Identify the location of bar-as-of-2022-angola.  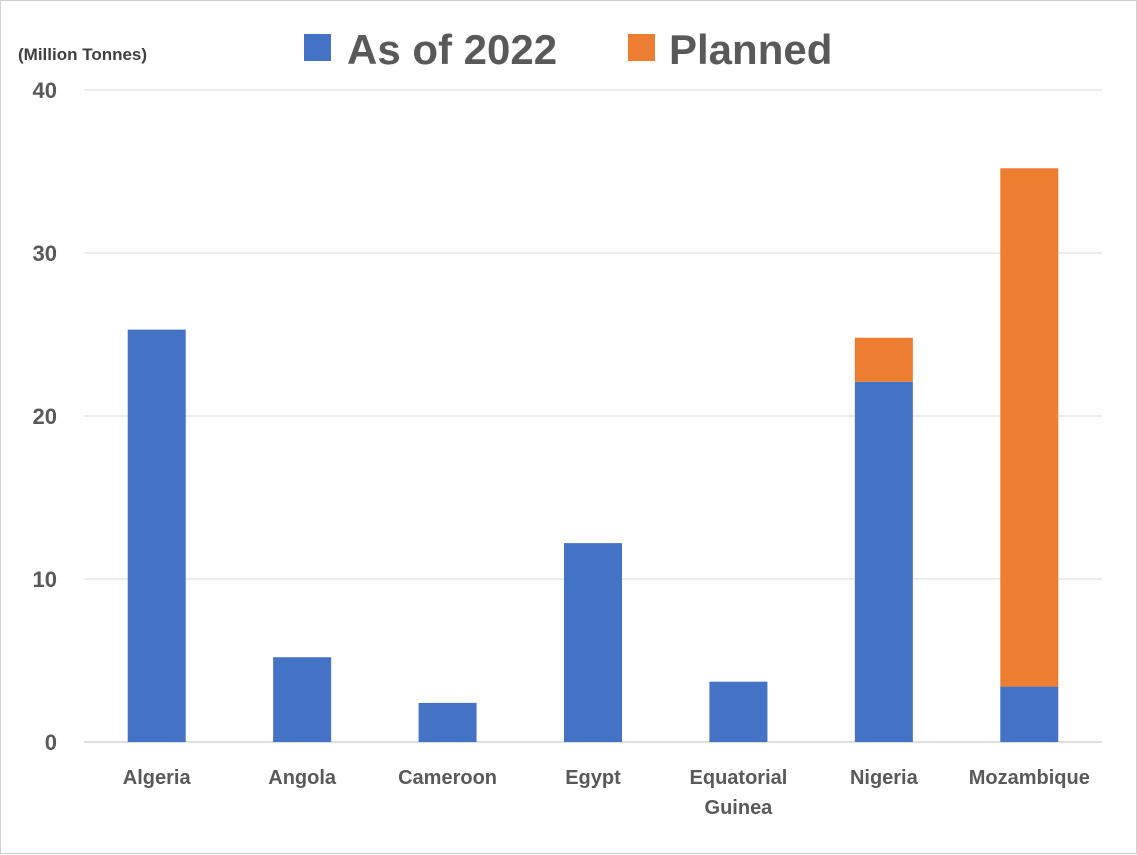
(302, 699).